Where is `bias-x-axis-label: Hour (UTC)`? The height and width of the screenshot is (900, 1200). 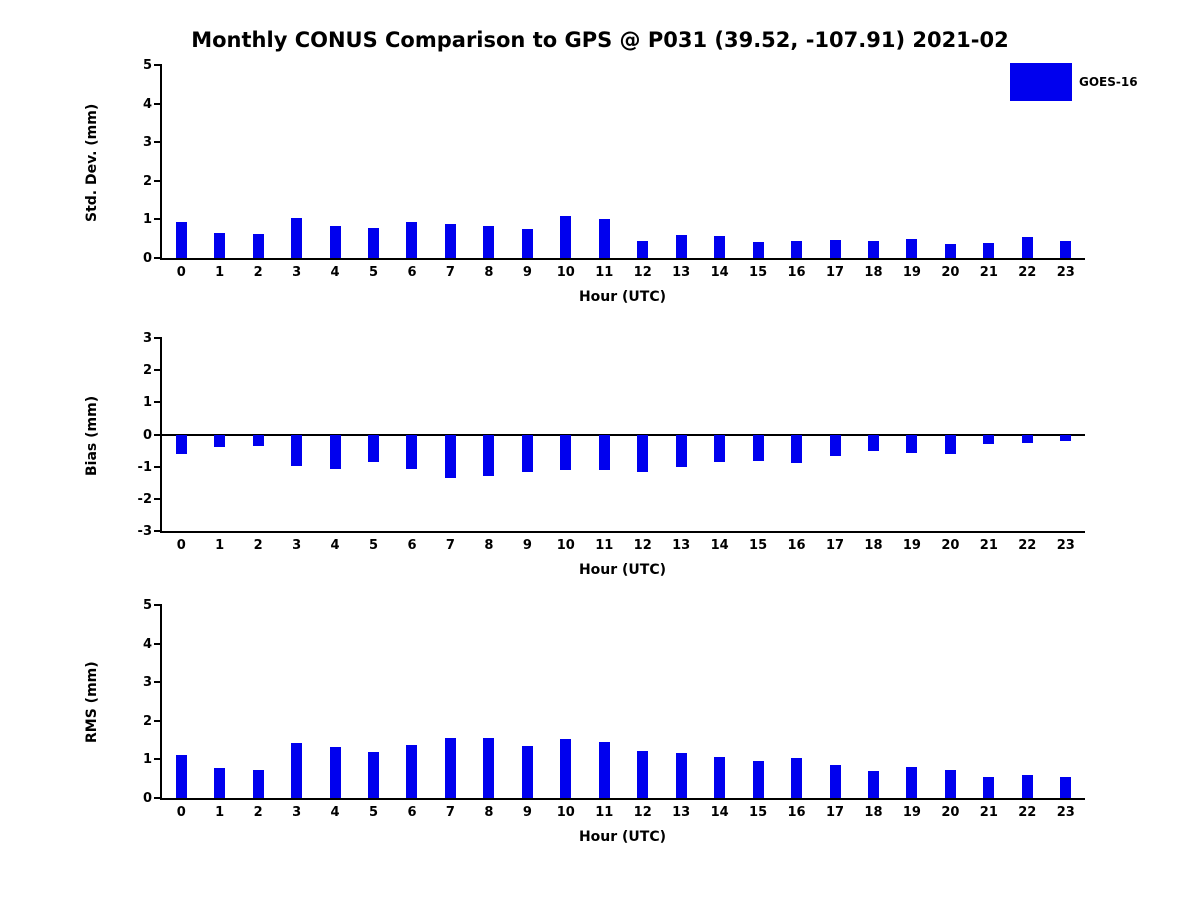 bias-x-axis-label: Hour (UTC) is located at coordinates (622, 570).